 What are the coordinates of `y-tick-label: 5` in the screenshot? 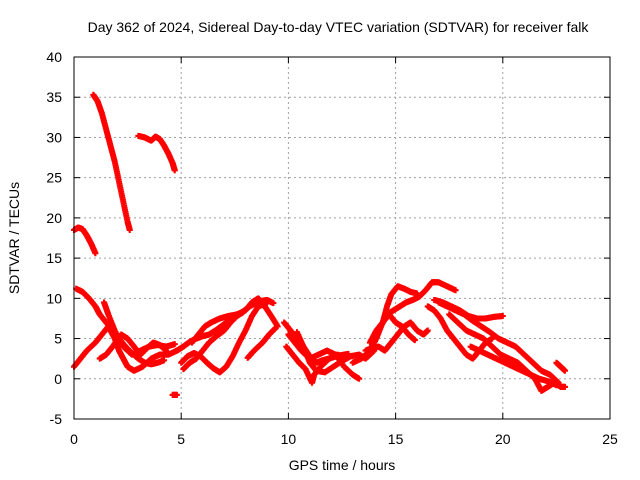 It's located at (58, 339).